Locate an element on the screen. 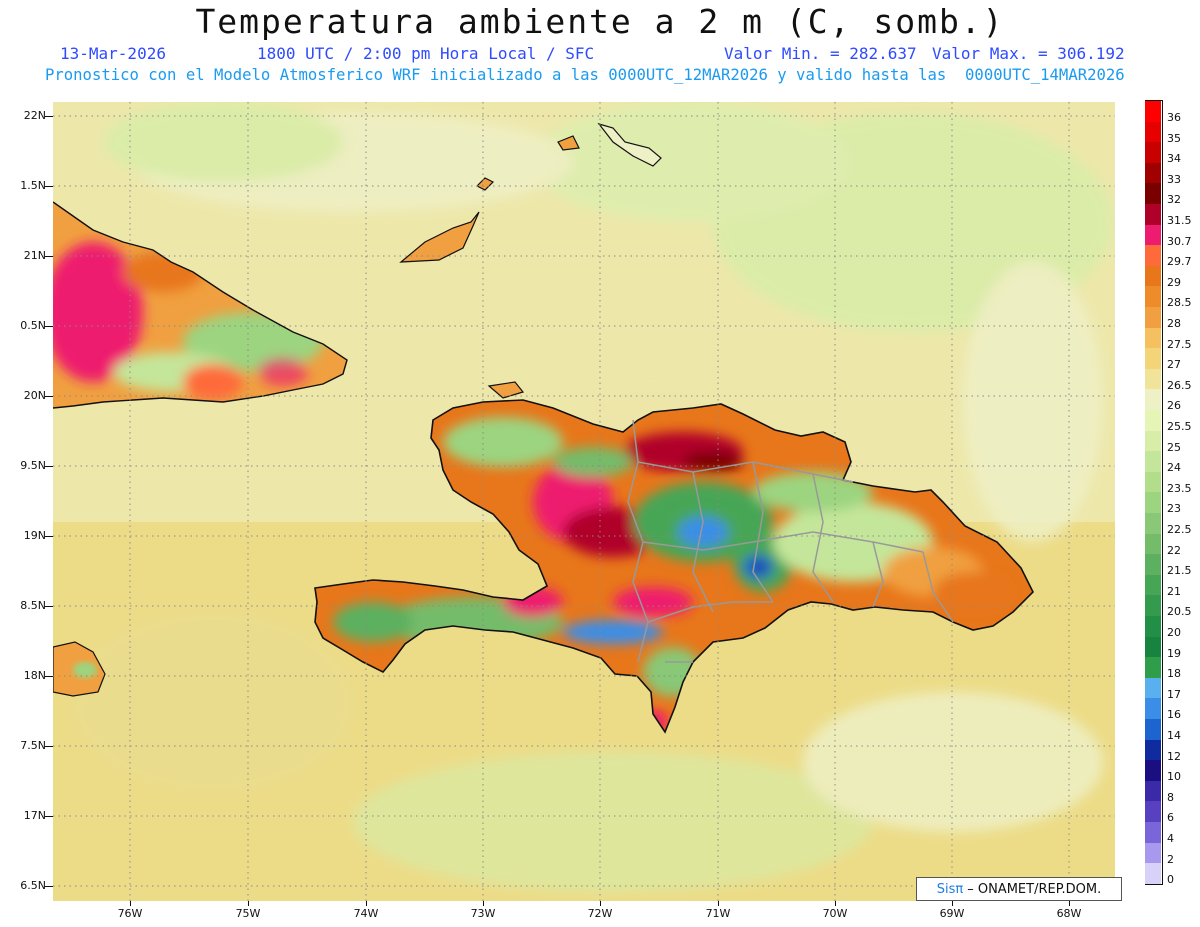  credit-box: Sisπ – ONAMET/REP.DOM. is located at coordinates (1019, 889).